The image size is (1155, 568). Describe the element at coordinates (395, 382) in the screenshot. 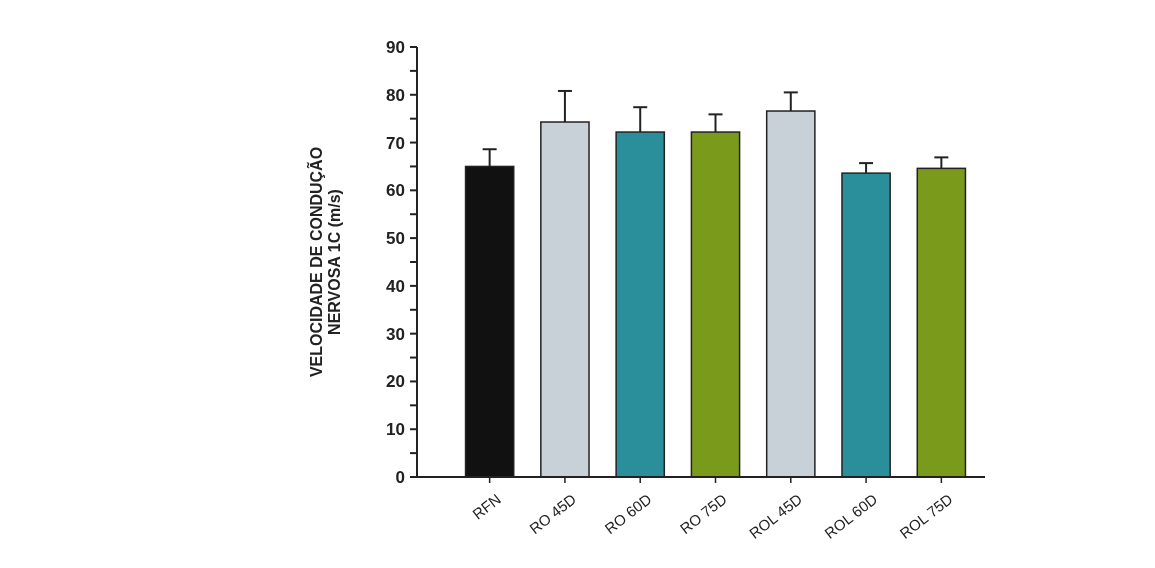

I see `y-tick-label: 20` at that location.